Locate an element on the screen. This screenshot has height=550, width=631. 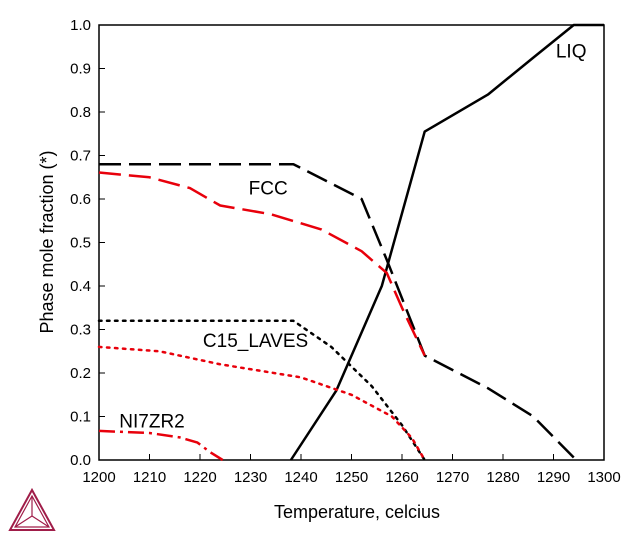
label-c15-laves: C15_LAVES is located at coordinates (255, 341).